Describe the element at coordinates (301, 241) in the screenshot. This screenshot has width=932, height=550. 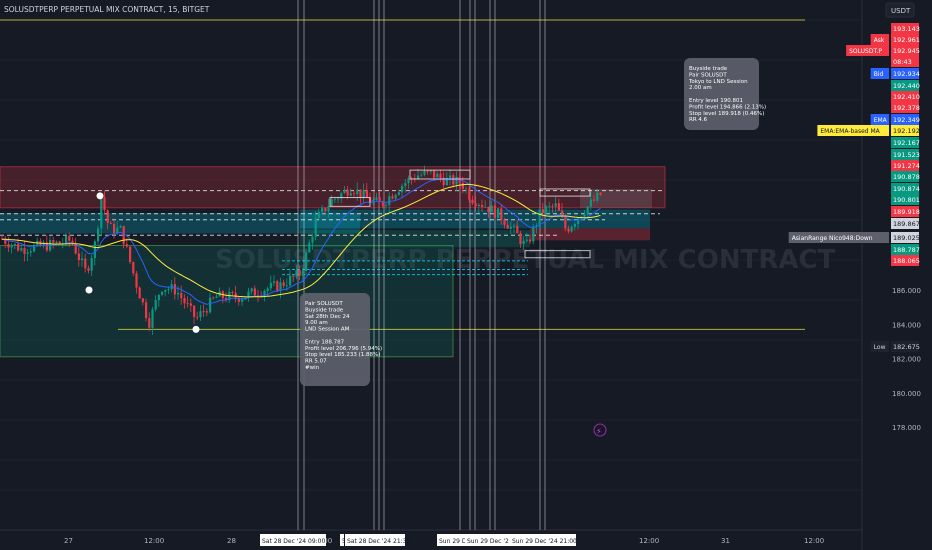
I see `ema-line` at that location.